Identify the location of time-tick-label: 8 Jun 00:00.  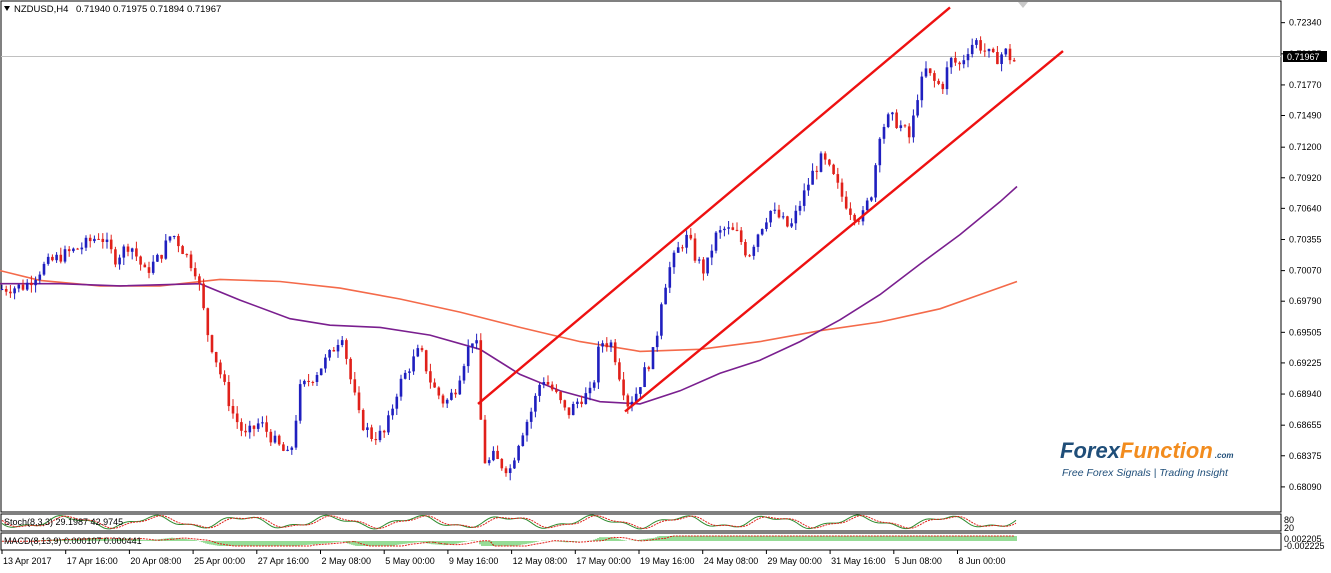
(982, 561).